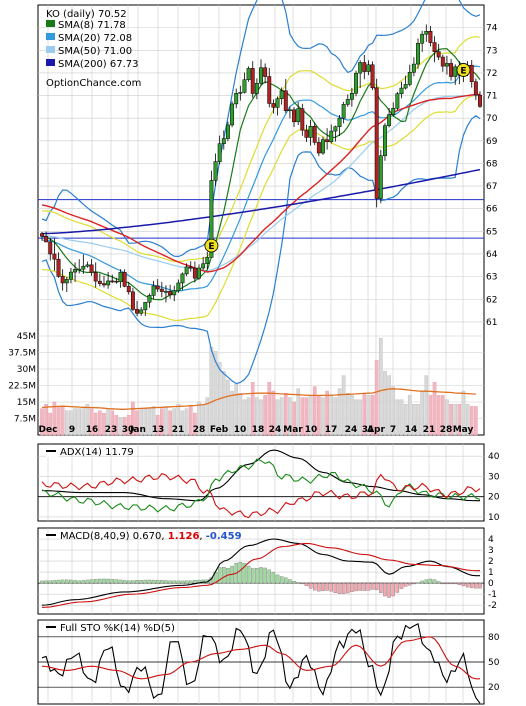  What do you see at coordinates (219, 430) in the screenshot?
I see `x-tick-label: Feb` at bounding box center [219, 430].